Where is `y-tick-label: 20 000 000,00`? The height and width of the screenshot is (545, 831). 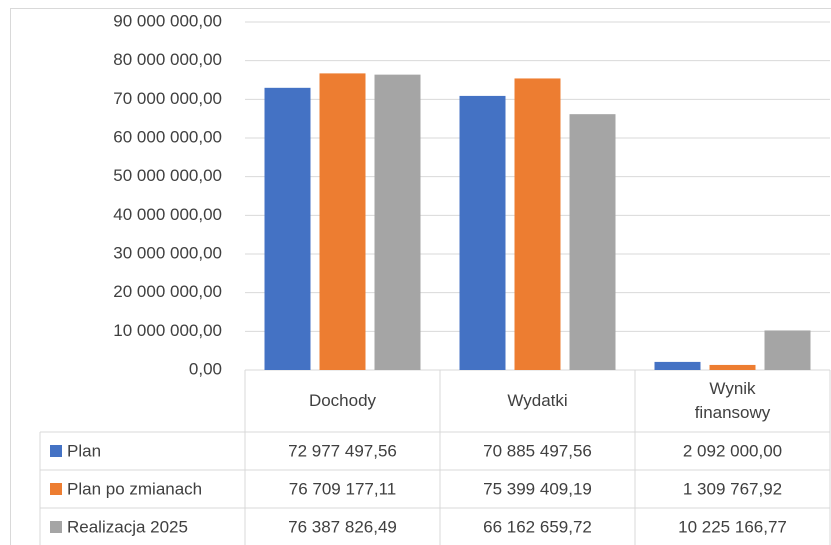 y-tick-label: 20 000 000,00 is located at coordinates (167, 291).